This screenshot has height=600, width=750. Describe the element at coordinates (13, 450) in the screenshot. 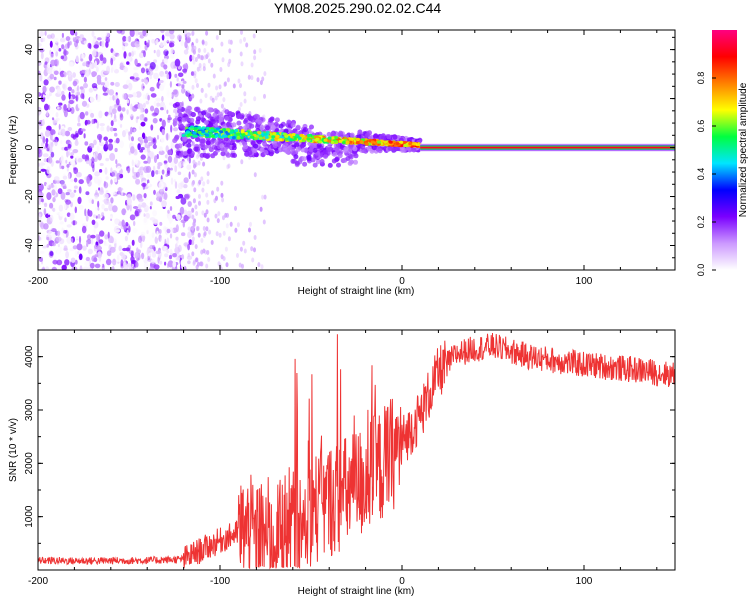

I see `snr-y-label: SNR (10 * v/v)` at that location.